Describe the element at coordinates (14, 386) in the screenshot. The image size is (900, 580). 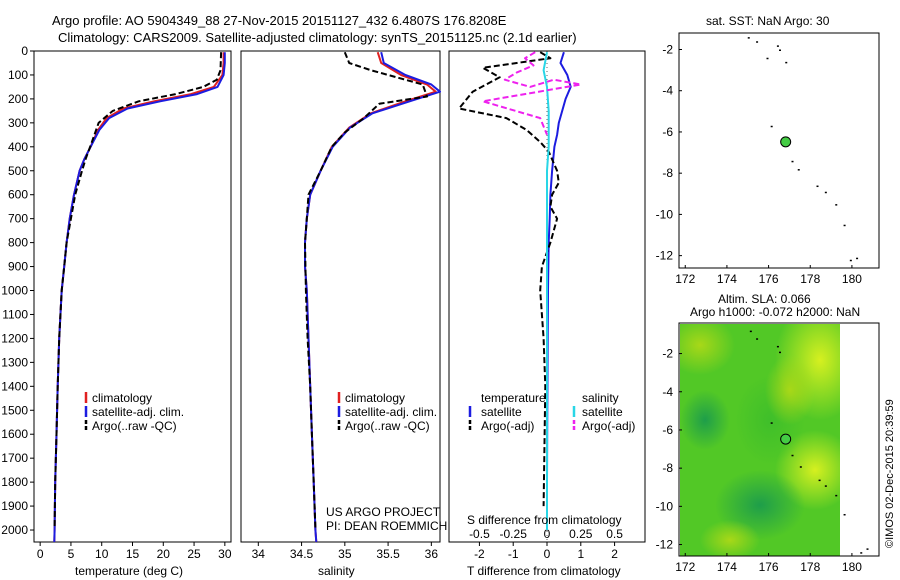
I see `pressure-tick-label: 1400` at that location.